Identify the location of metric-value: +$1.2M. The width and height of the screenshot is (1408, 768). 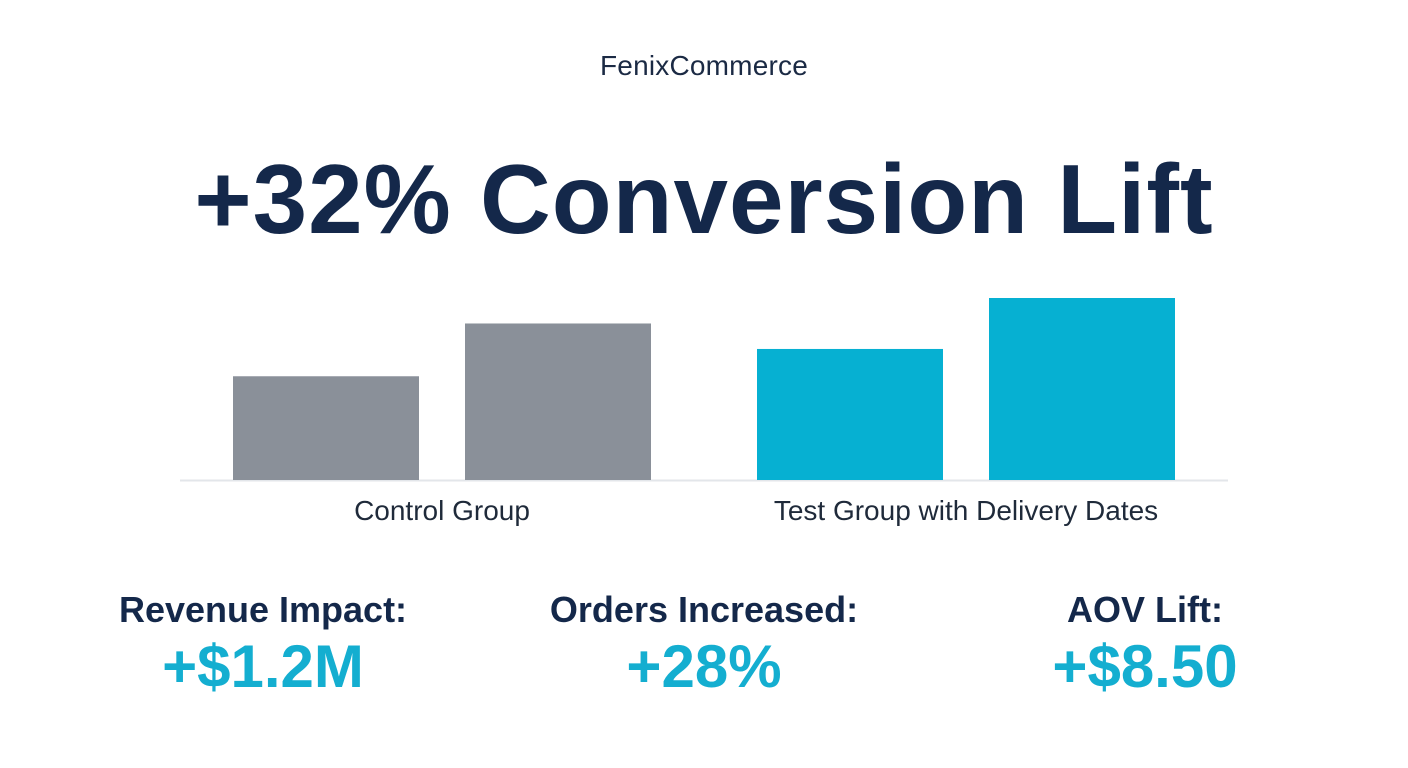
(263, 666).